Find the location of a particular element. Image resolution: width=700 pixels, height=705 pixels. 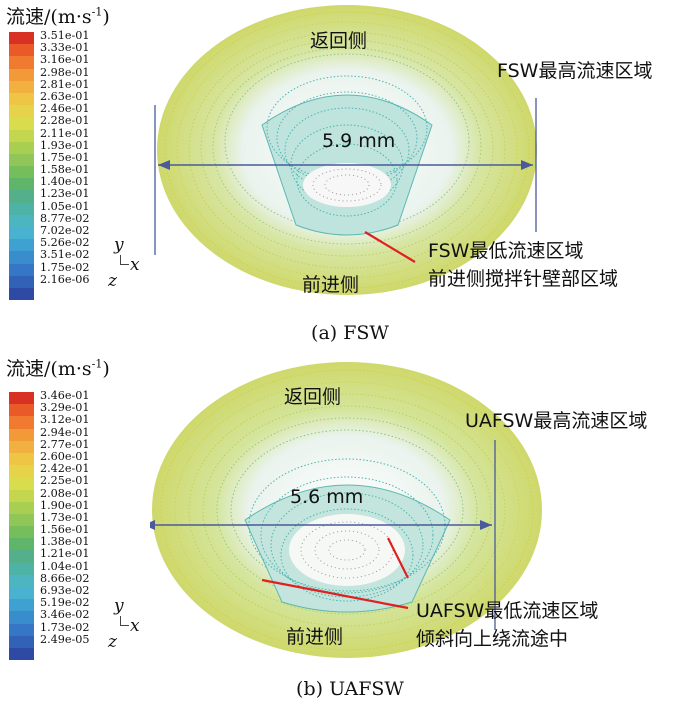

caption-b: (b) UAFSW is located at coordinates (350, 689).